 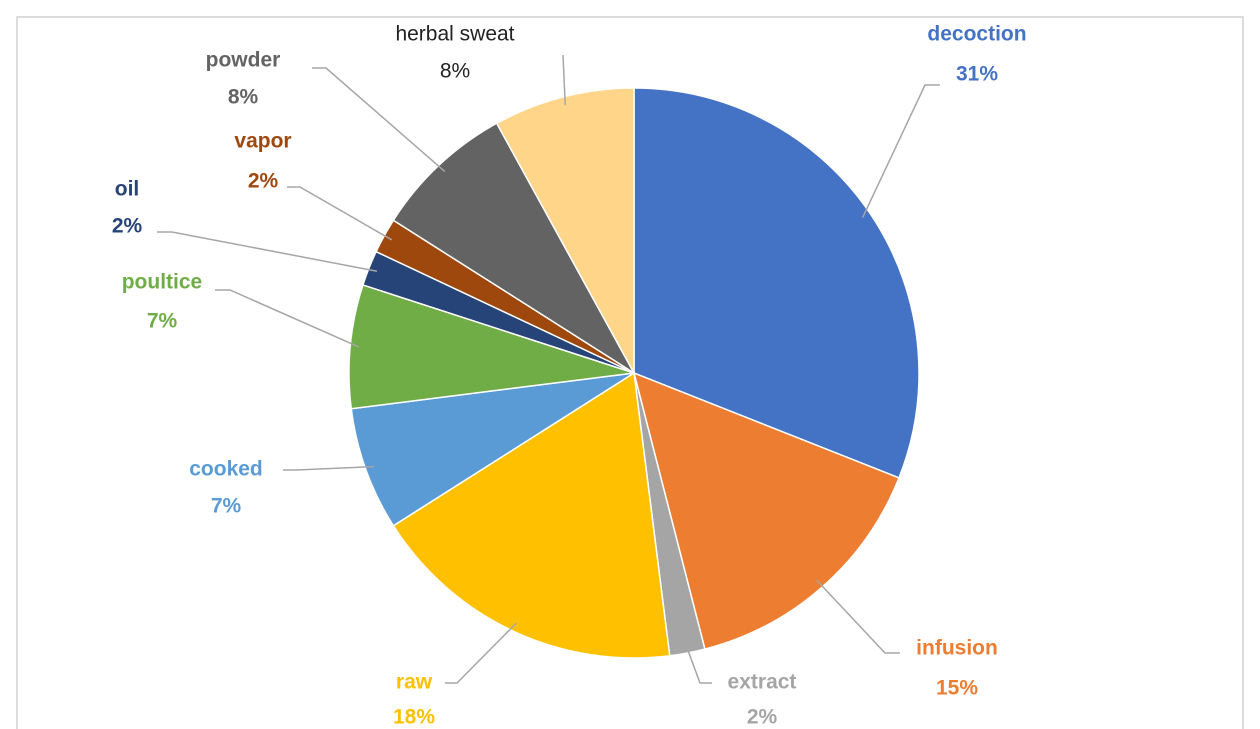 What do you see at coordinates (454, 34) in the screenshot?
I see `slice-label: herbal sweat` at bounding box center [454, 34].